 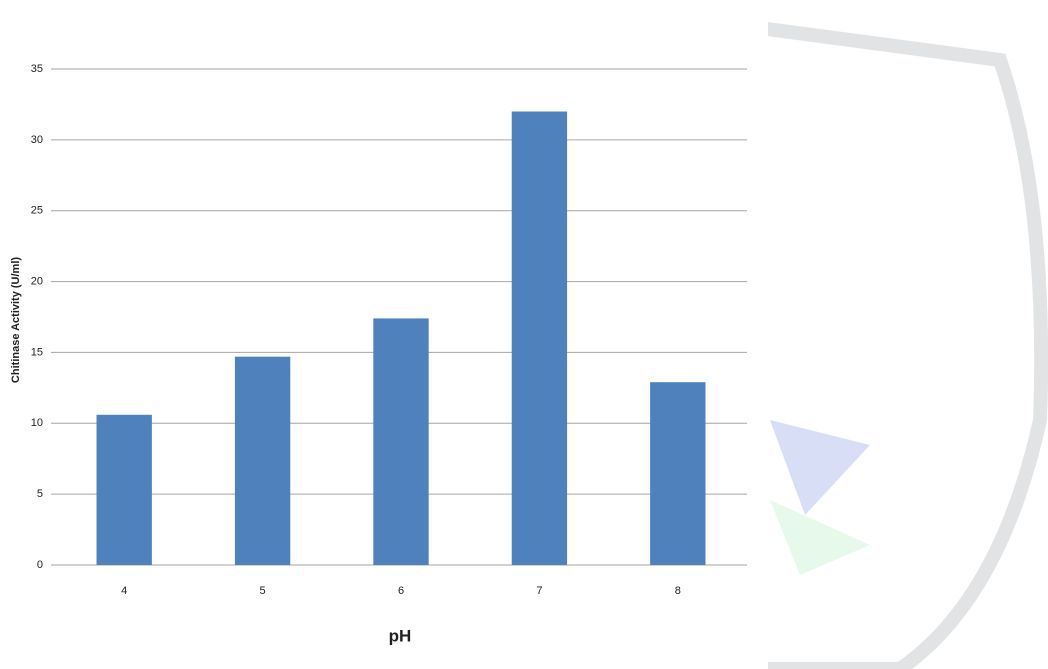 What do you see at coordinates (37, 69) in the screenshot?
I see `y-tick-label: 35` at bounding box center [37, 69].